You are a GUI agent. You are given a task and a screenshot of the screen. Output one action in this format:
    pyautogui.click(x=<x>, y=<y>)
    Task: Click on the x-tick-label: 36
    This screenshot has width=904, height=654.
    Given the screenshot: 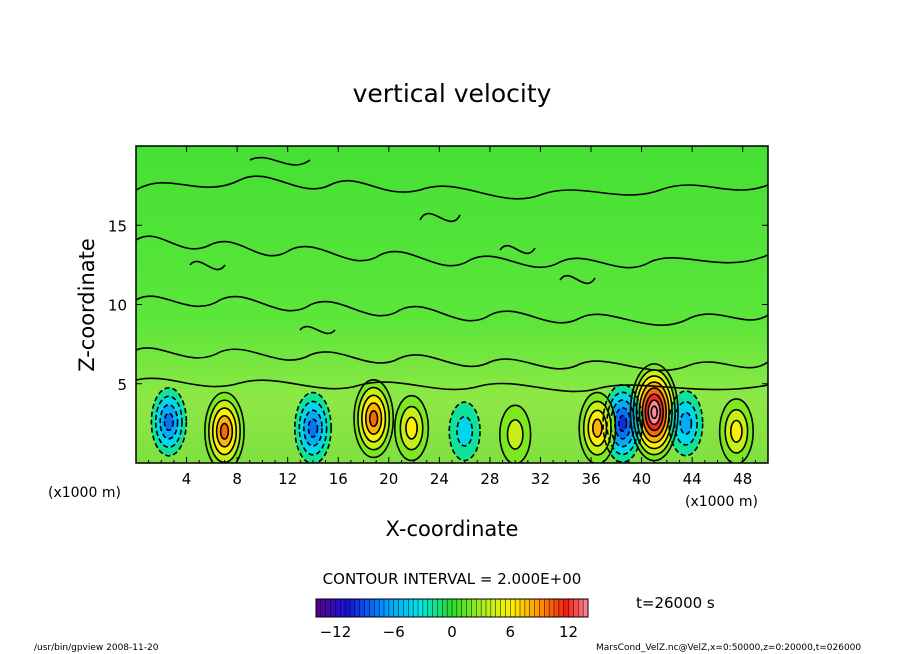 What is the action you would take?
    pyautogui.click(x=590, y=479)
    